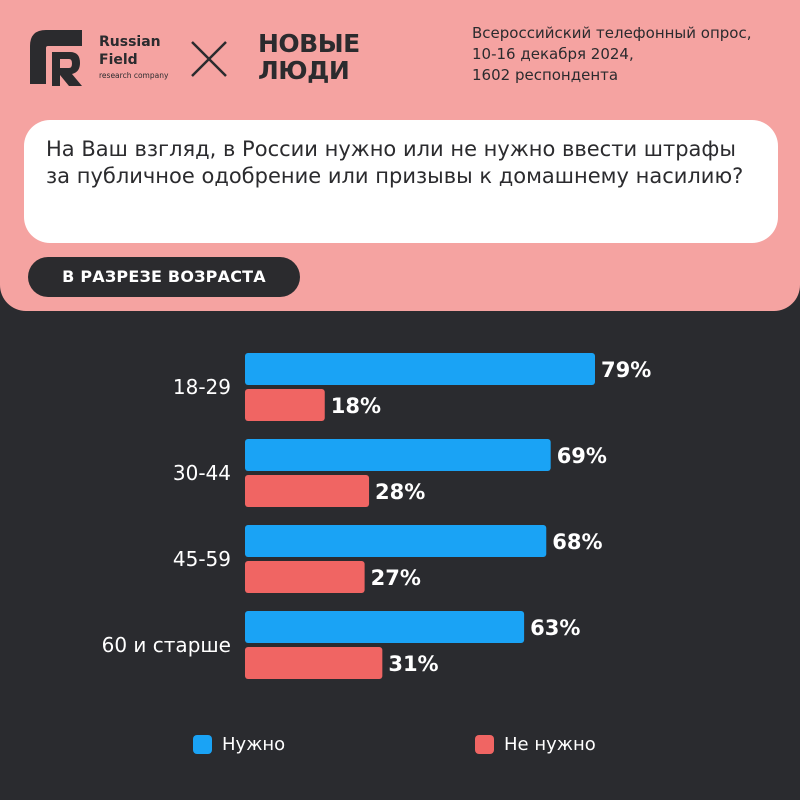 The image size is (800, 800). Describe the element at coordinates (553, 54) in the screenshot. I see `survey-info-line: 10-16 декабря 2024,` at that location.